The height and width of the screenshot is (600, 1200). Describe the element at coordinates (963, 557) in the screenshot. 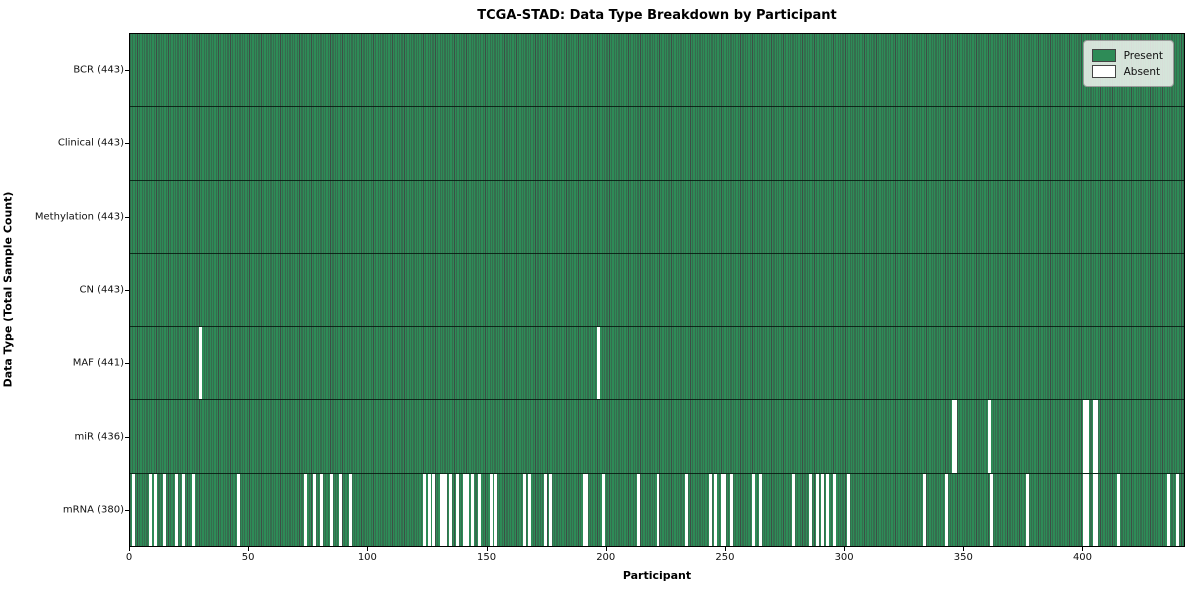

I see `x-tick-label: 350` at that location.